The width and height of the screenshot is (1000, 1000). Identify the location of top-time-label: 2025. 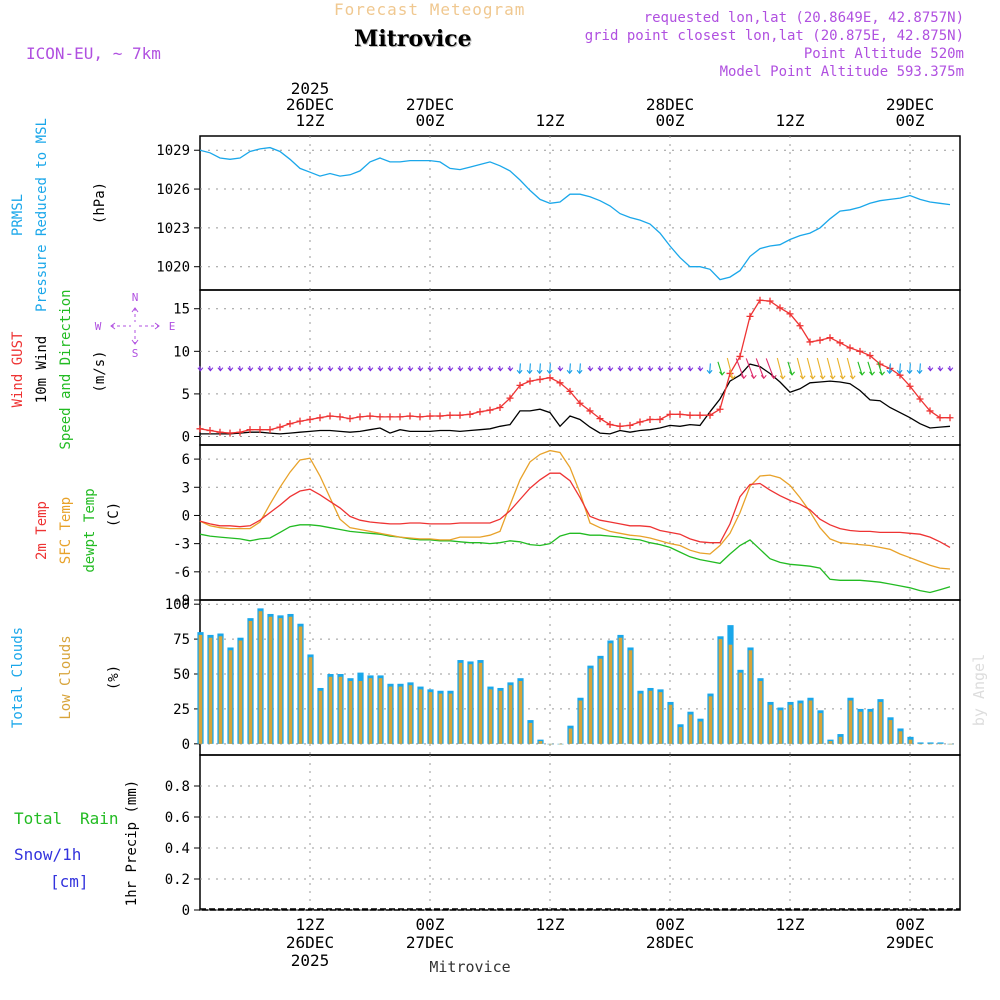
(310, 88).